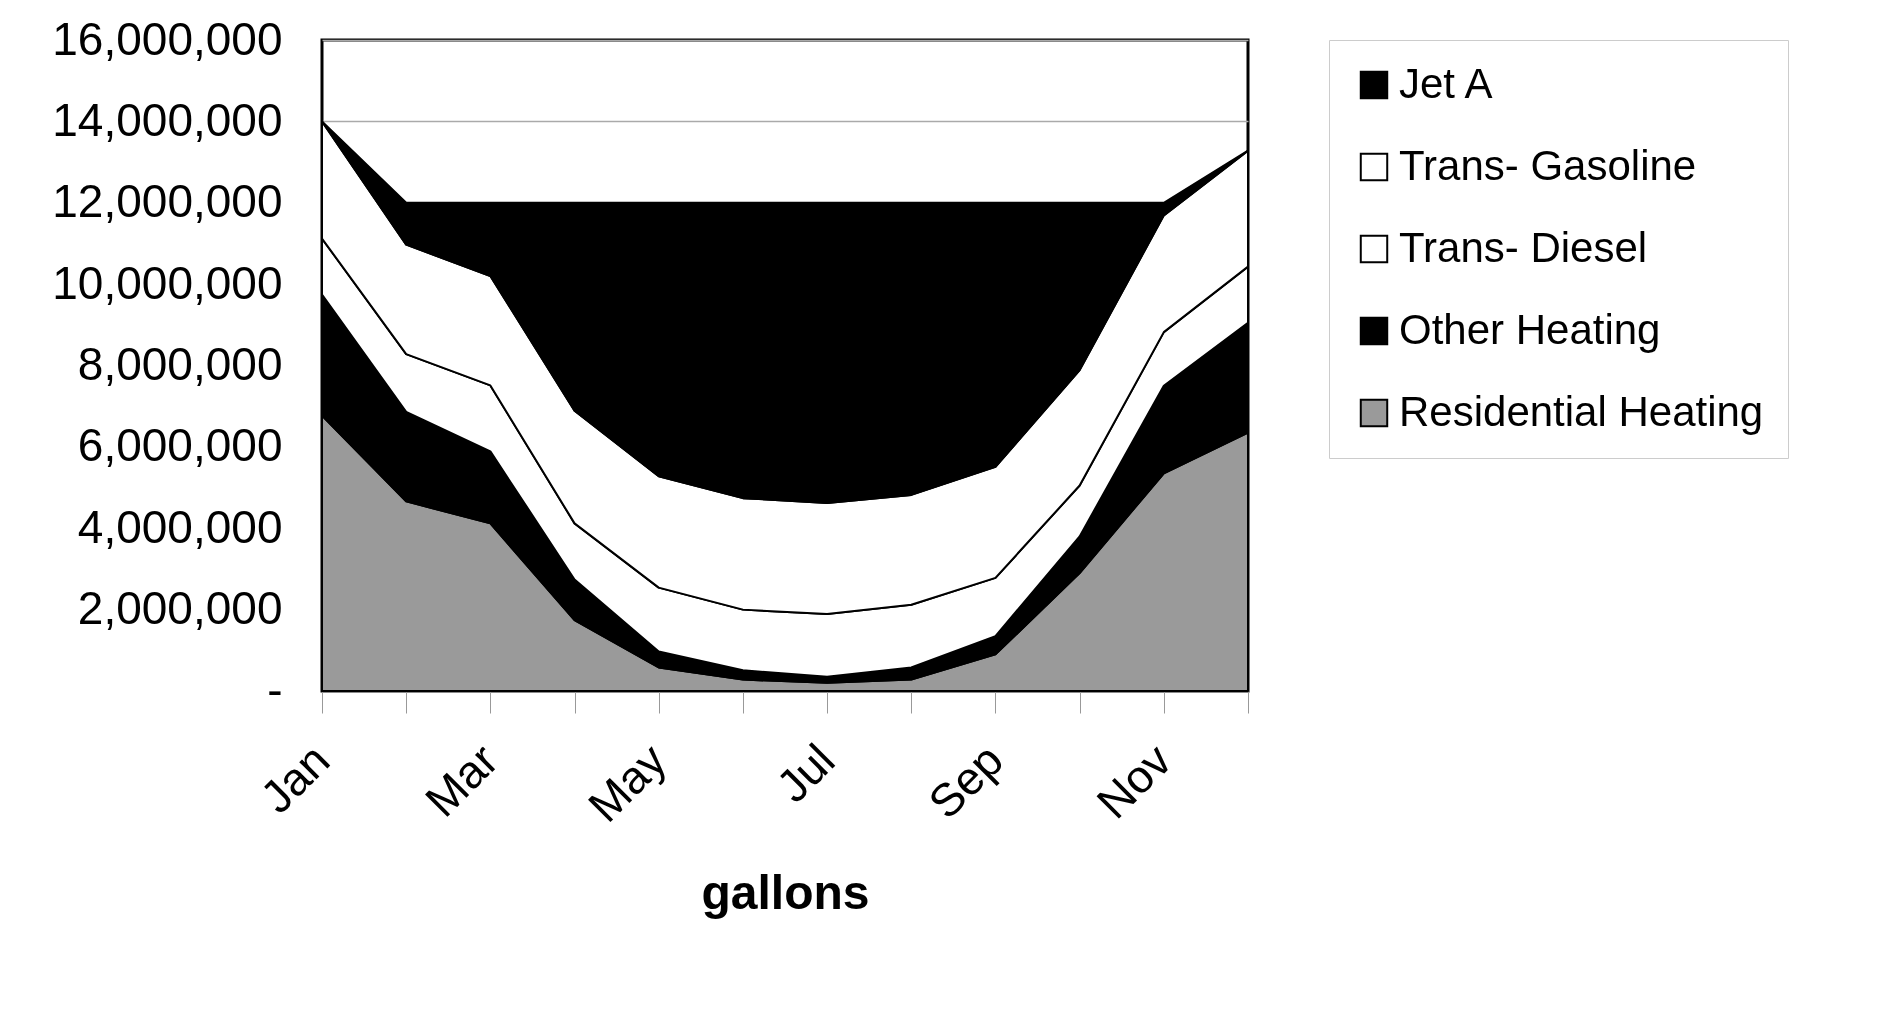 This screenshot has height=1027, width=1884. Describe the element at coordinates (167, 119) in the screenshot. I see `y-tick-label: 14,000,000` at that location.